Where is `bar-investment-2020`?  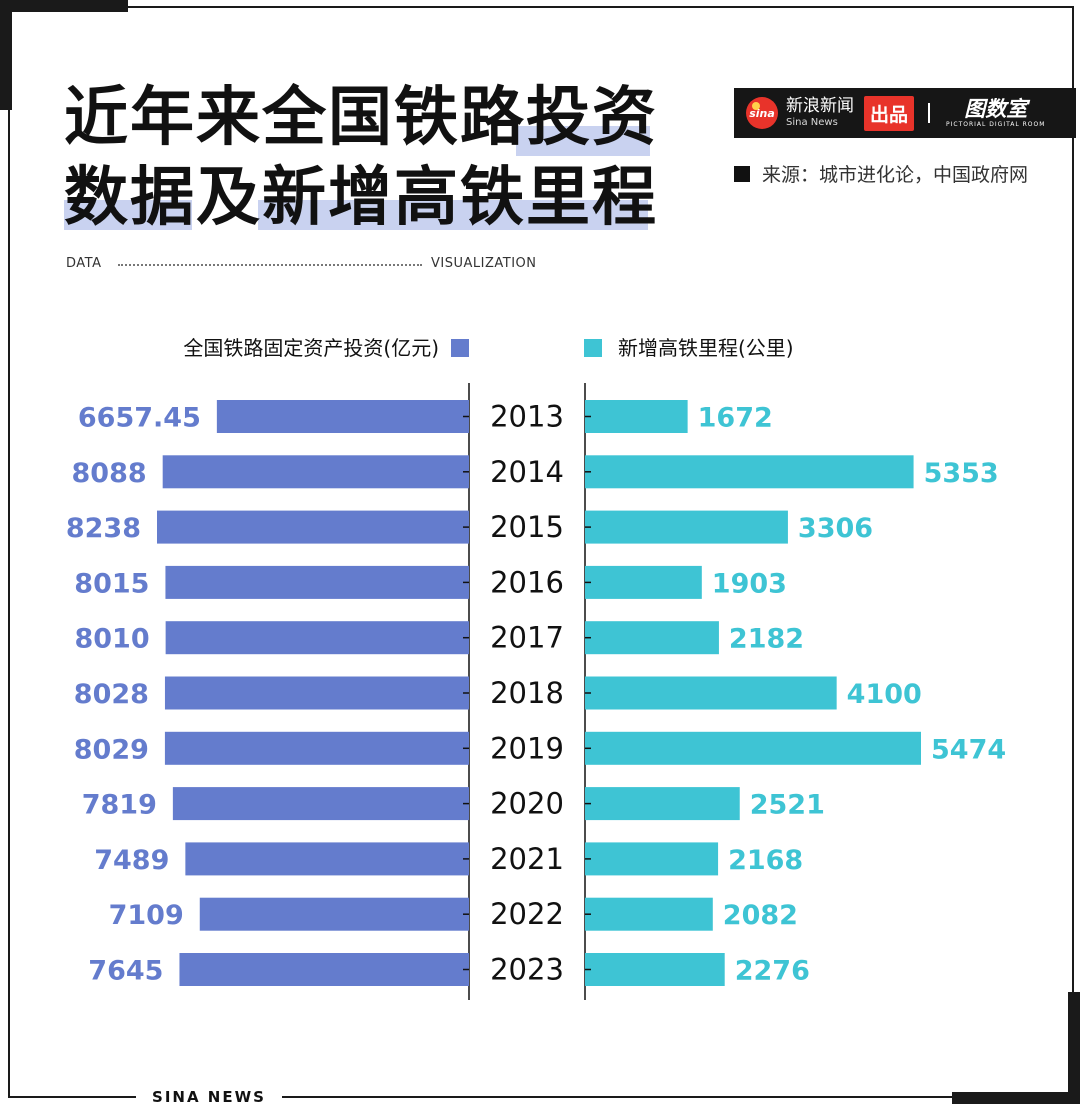 bar-investment-2020 is located at coordinates (320, 804).